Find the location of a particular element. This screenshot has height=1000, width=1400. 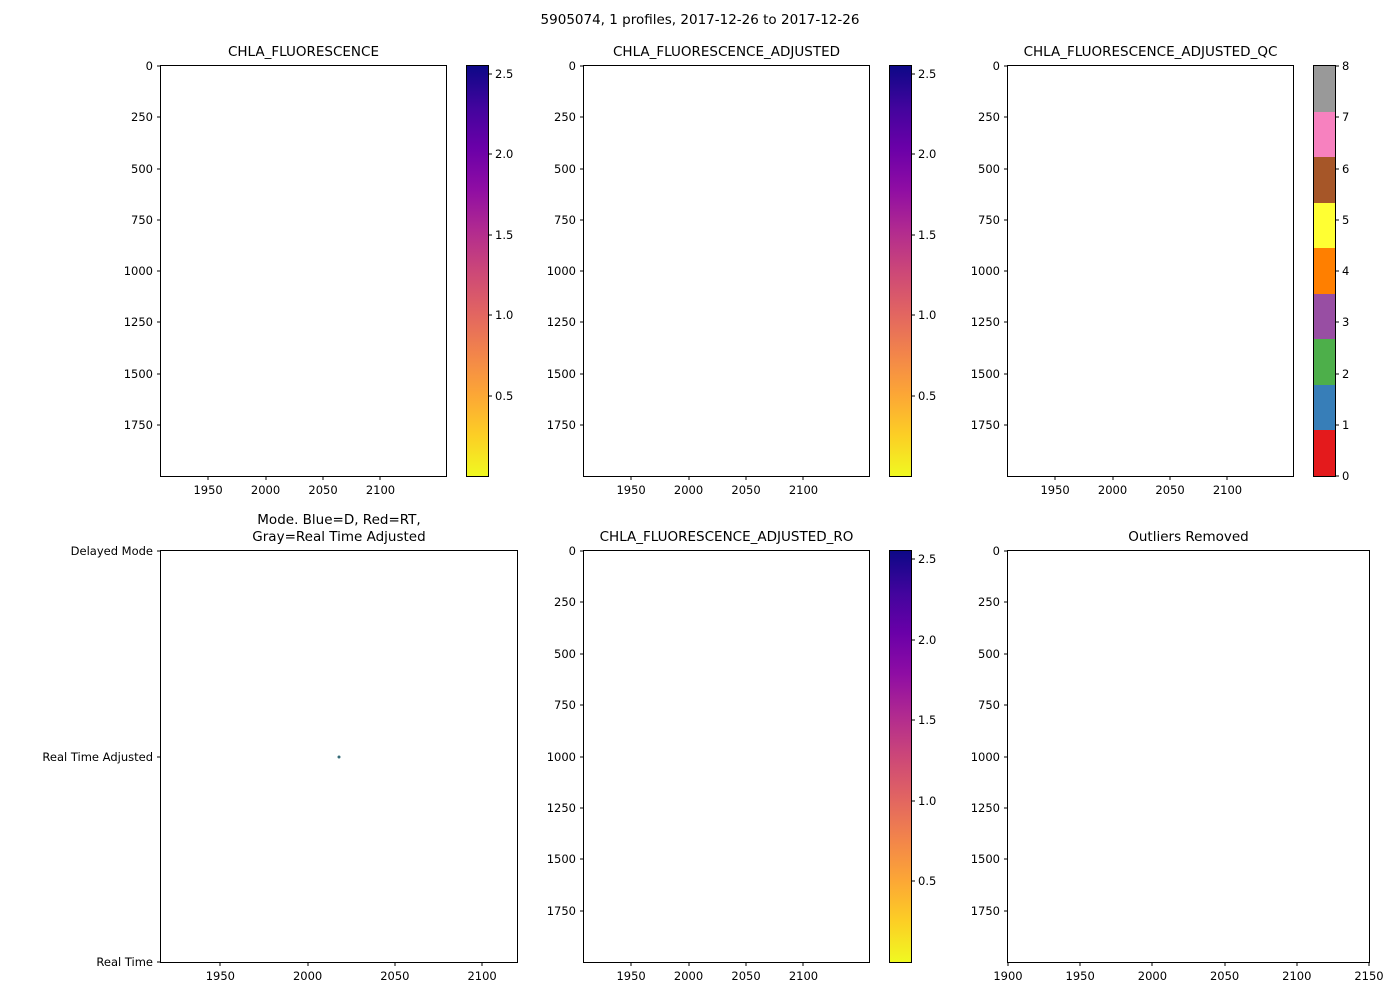

y-tick-label: Real Time is located at coordinates (124, 962).